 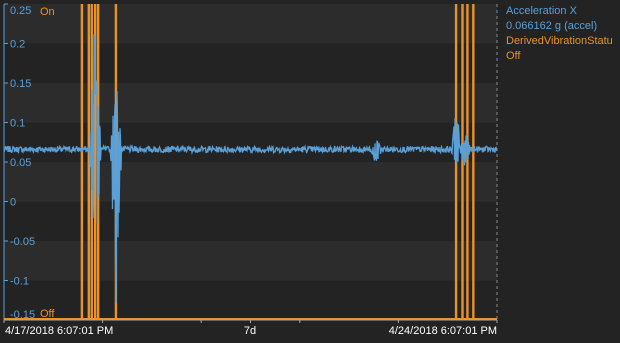 What do you see at coordinates (541, 11) in the screenshot?
I see `legend-series-acceleration-name: Acceleration X` at bounding box center [541, 11].